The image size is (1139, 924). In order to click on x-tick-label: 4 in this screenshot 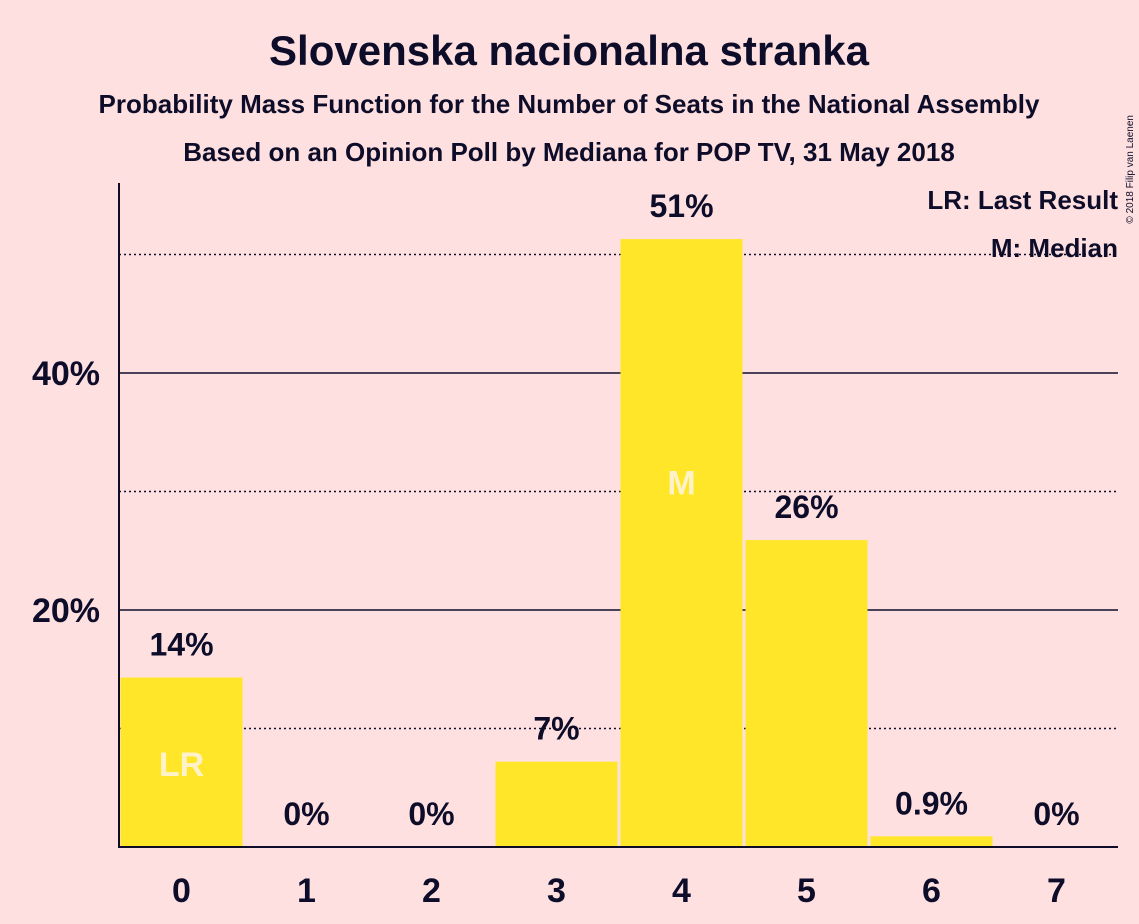, I will do `click(681, 891)`.